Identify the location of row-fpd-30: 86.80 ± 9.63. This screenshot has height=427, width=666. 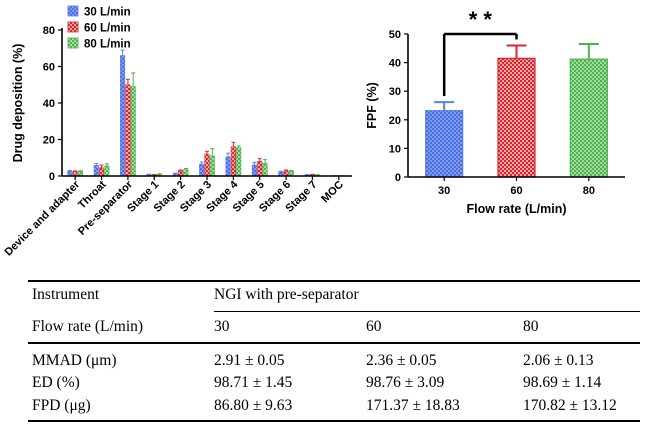
(253, 405).